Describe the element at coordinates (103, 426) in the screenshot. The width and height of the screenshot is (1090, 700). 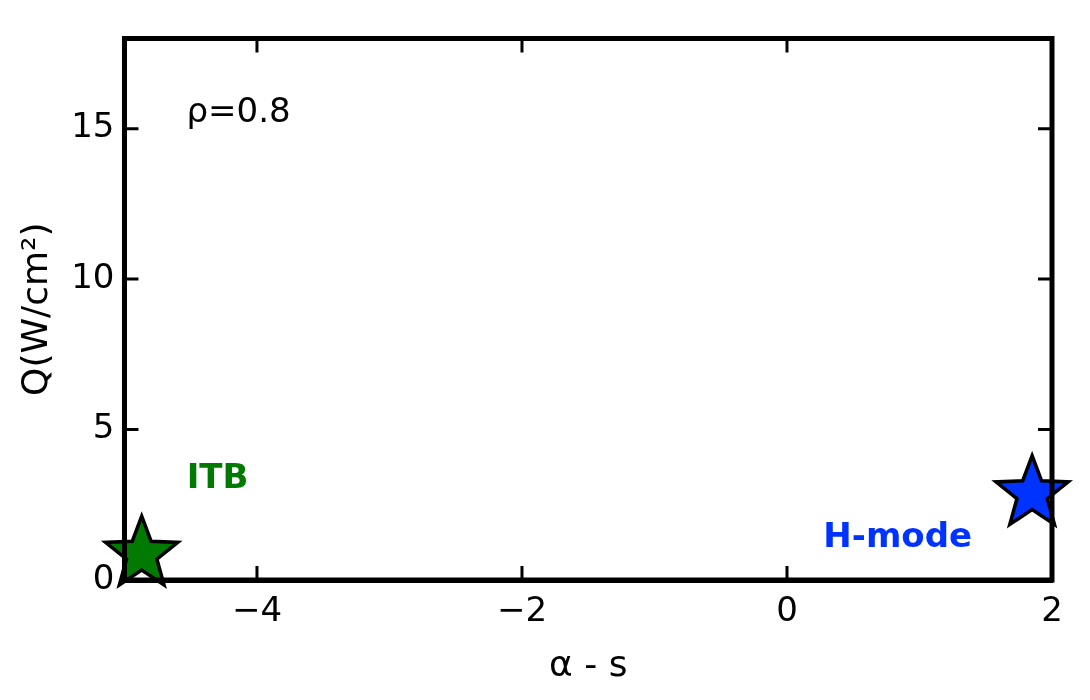
I see `y-tick-label: 5` at that location.